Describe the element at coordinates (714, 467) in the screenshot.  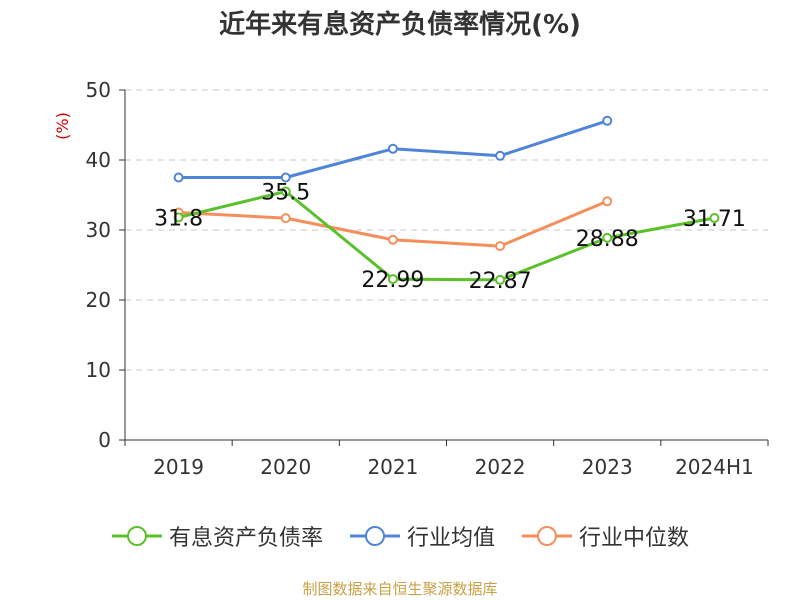
I see `x-tick-label: 2024H1` at that location.